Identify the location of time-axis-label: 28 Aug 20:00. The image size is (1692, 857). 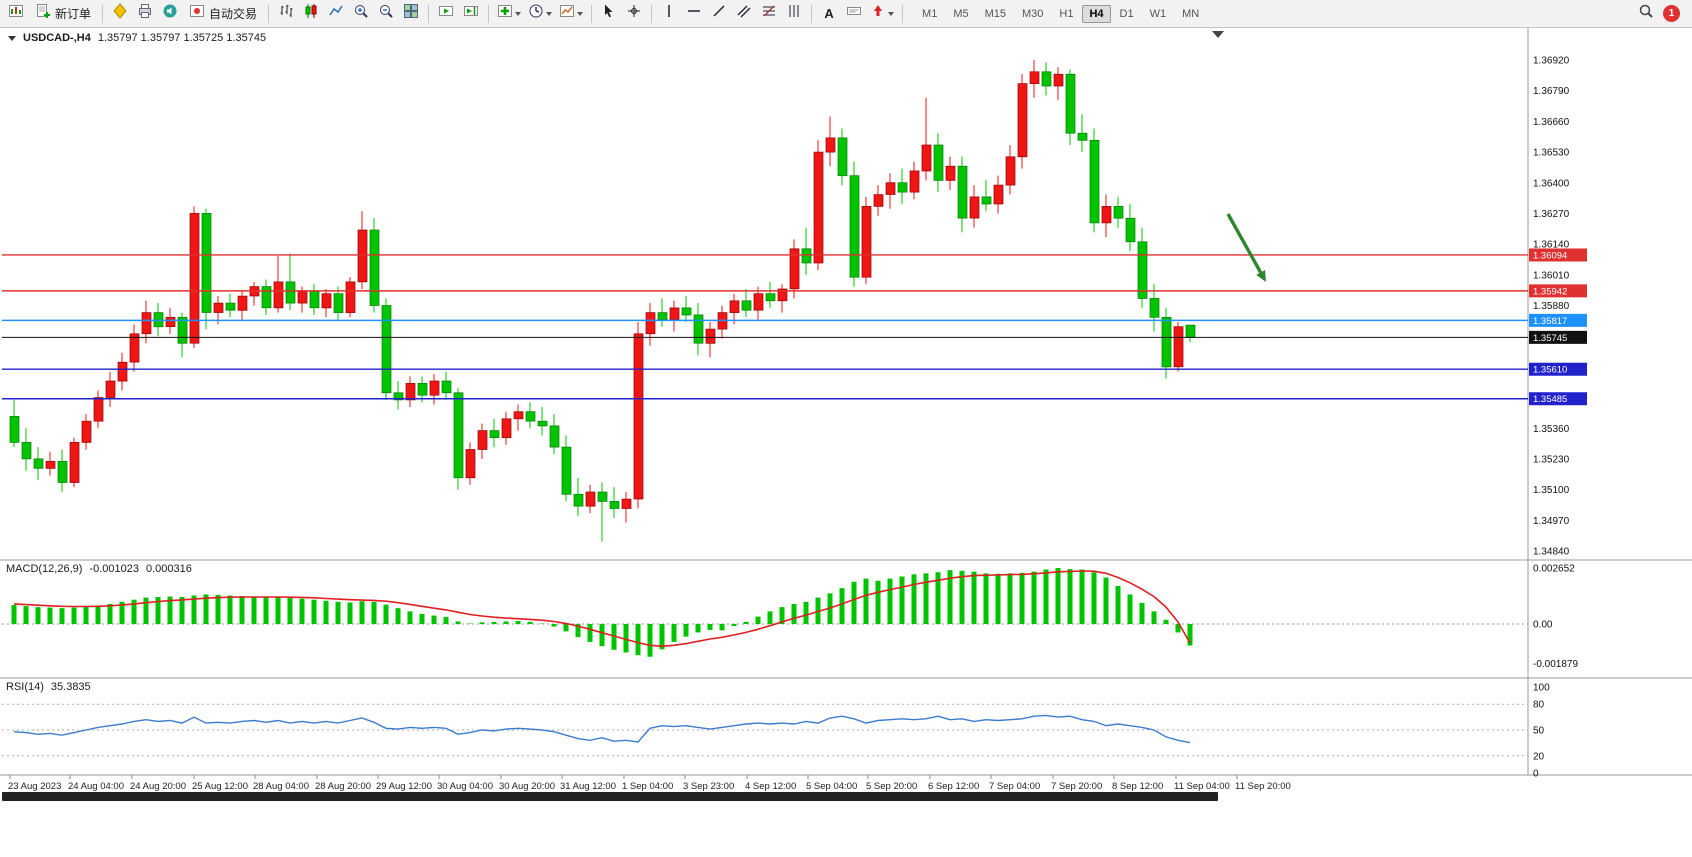
(343, 786).